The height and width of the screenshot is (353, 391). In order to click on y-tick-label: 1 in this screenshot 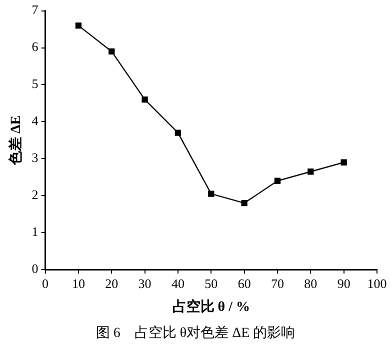, I will do `click(35, 232)`.